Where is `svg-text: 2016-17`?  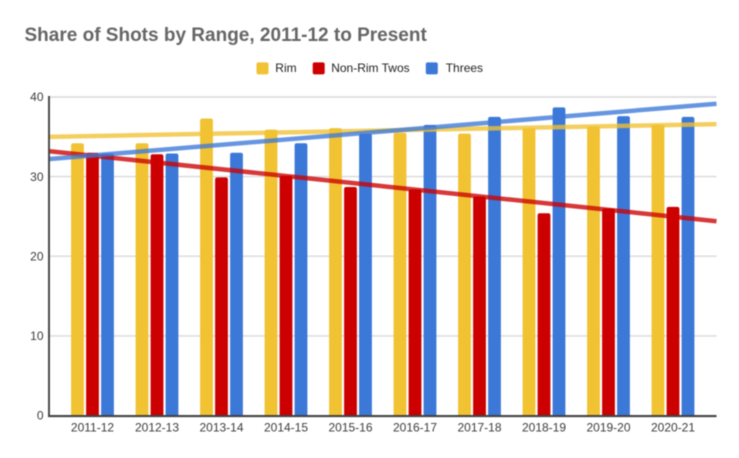 svg-text: 2016-17 is located at coordinates (415, 428).